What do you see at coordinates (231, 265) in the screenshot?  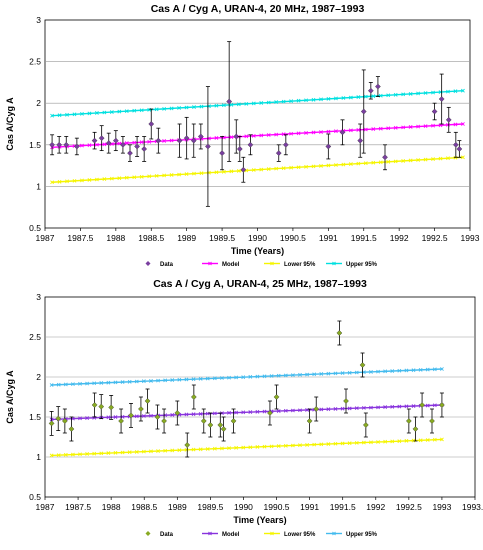 I see `legend-label: Model` at bounding box center [231, 265].